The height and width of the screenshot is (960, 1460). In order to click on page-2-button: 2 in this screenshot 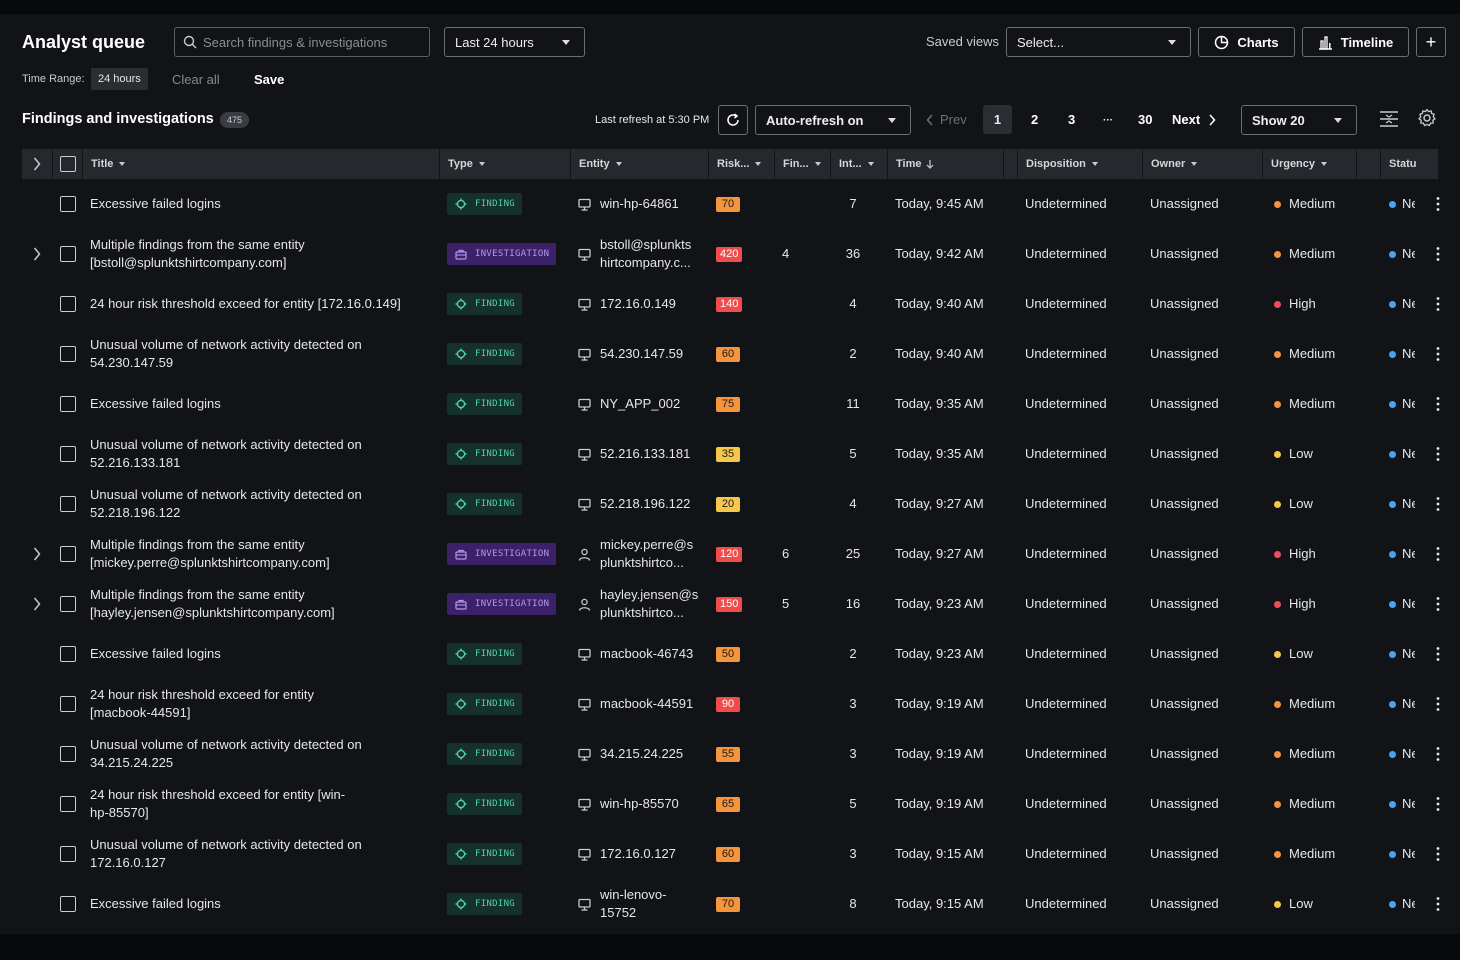, I will do `click(1035, 119)`.